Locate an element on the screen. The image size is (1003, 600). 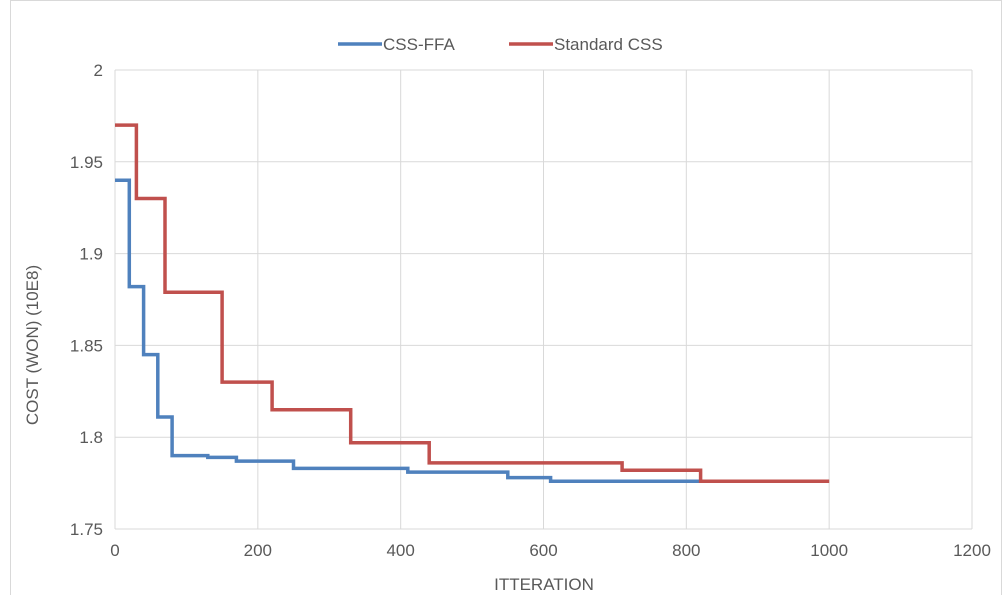
y-tick-label: 1.8 is located at coordinates (91, 437).